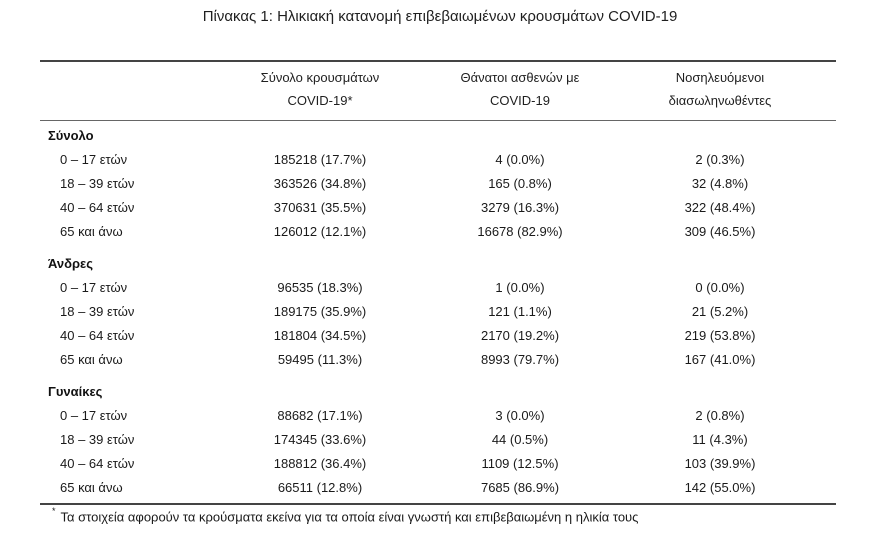 This screenshot has height=555, width=880. Describe the element at coordinates (520, 183) in the screenshot. I see `deaths-cell: 165 (0.8%)` at that location.